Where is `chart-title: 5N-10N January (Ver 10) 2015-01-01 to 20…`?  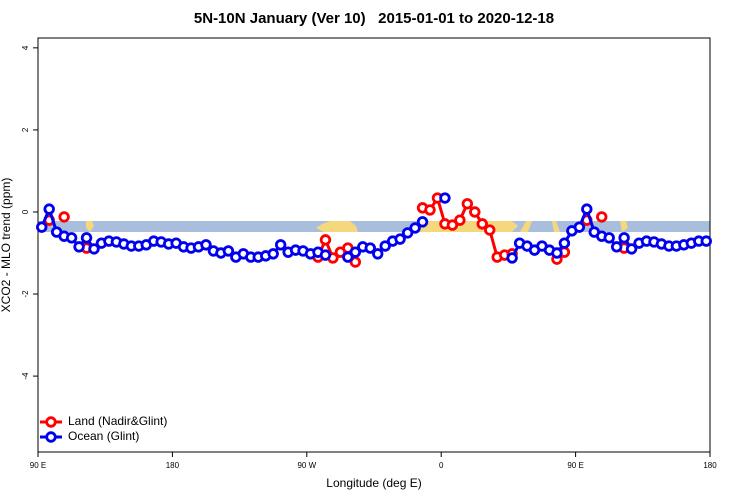
chart-title: 5N-10N January (Ver 10) 2015-01-01 to 20… is located at coordinates (374, 18).